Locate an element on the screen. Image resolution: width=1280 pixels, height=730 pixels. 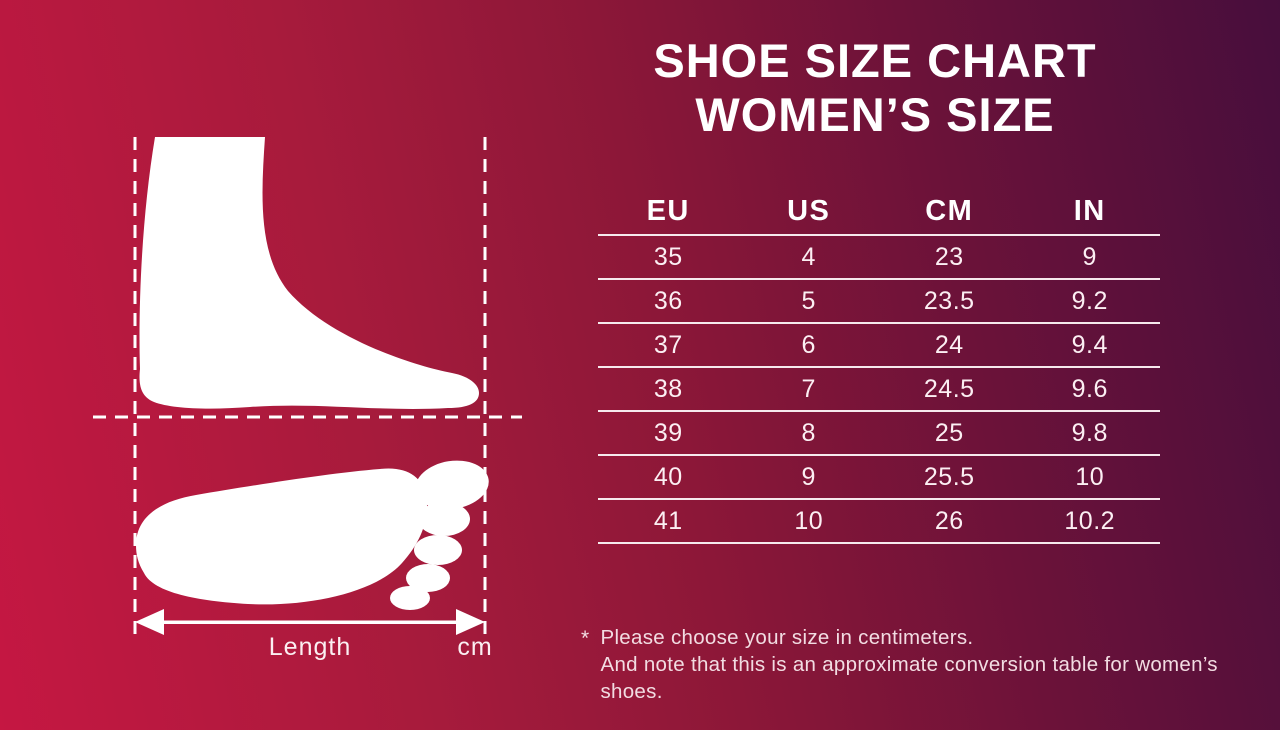
table-cell: 23 is located at coordinates (949, 257).